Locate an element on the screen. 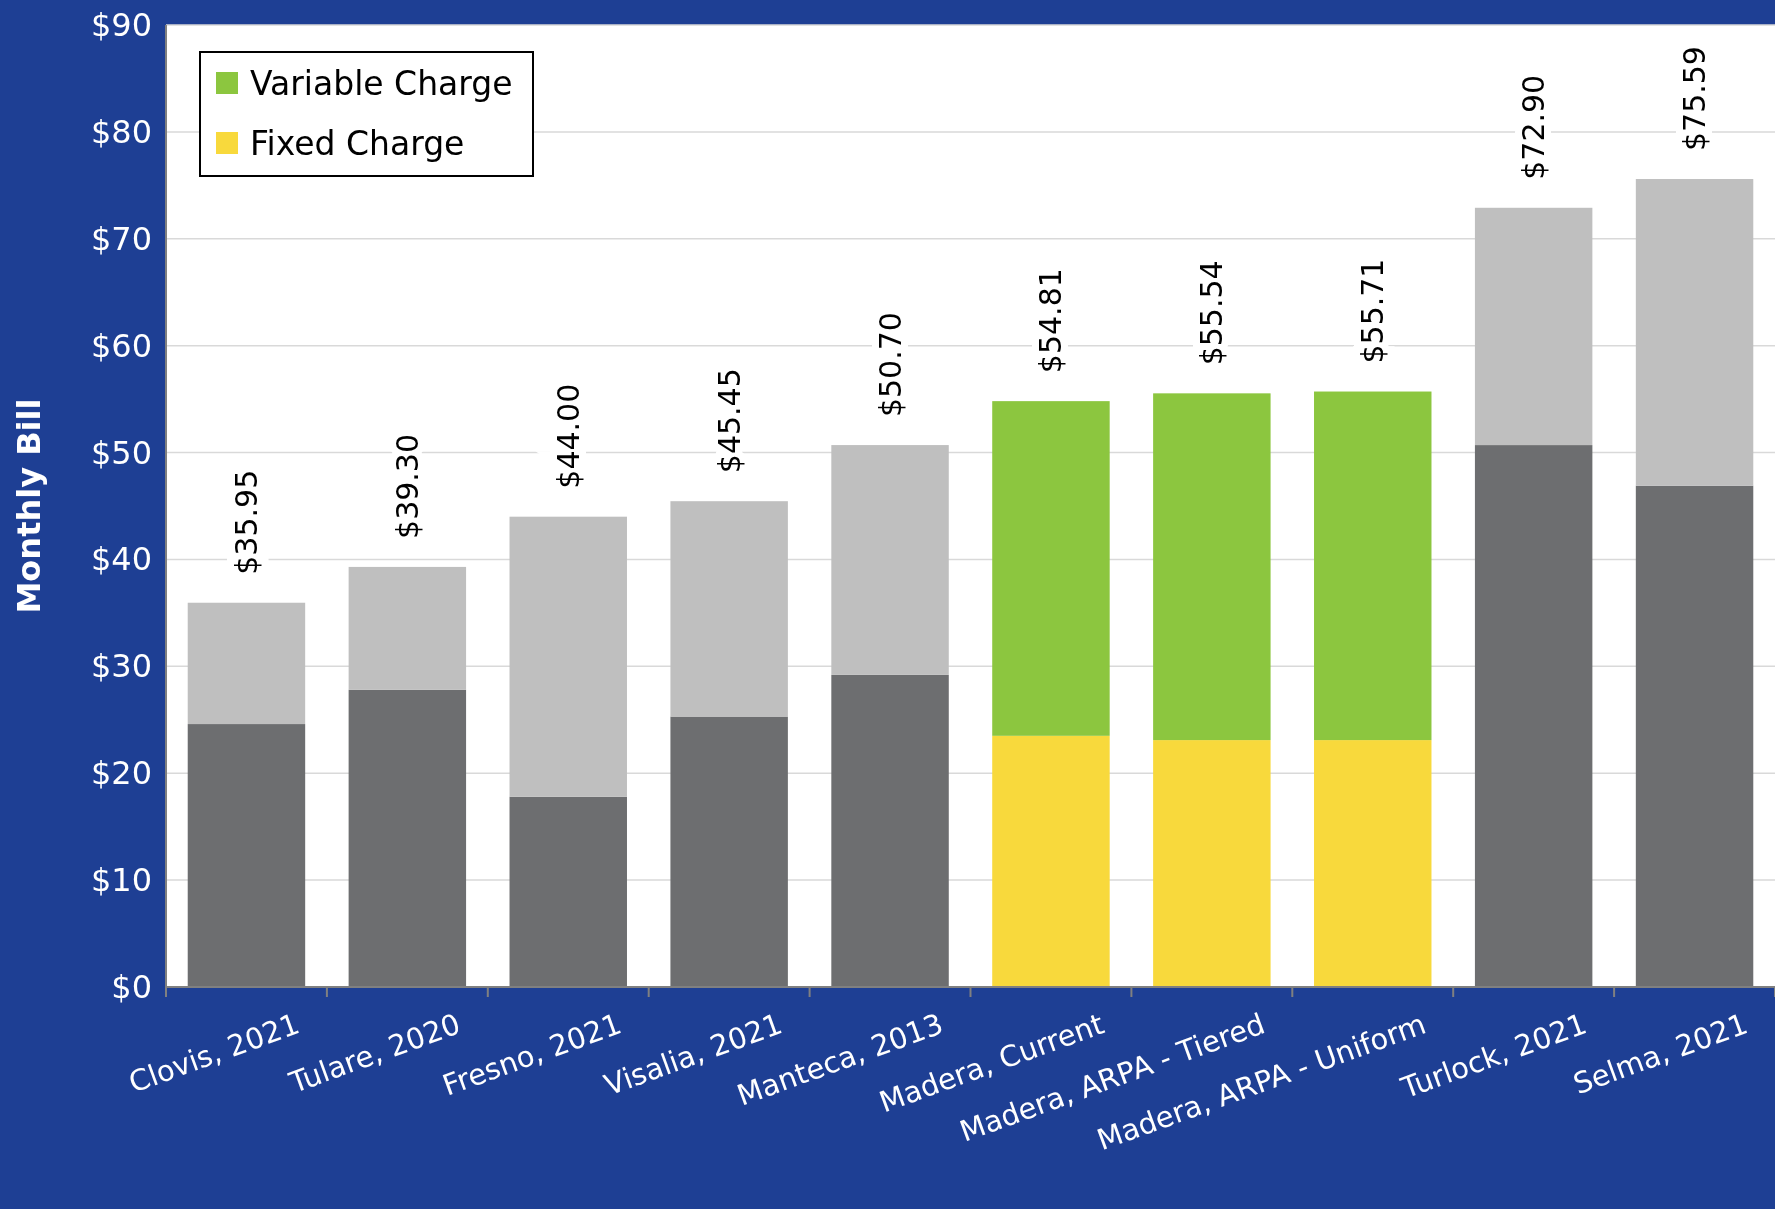  y-tick-label: $10 is located at coordinates (121, 880).